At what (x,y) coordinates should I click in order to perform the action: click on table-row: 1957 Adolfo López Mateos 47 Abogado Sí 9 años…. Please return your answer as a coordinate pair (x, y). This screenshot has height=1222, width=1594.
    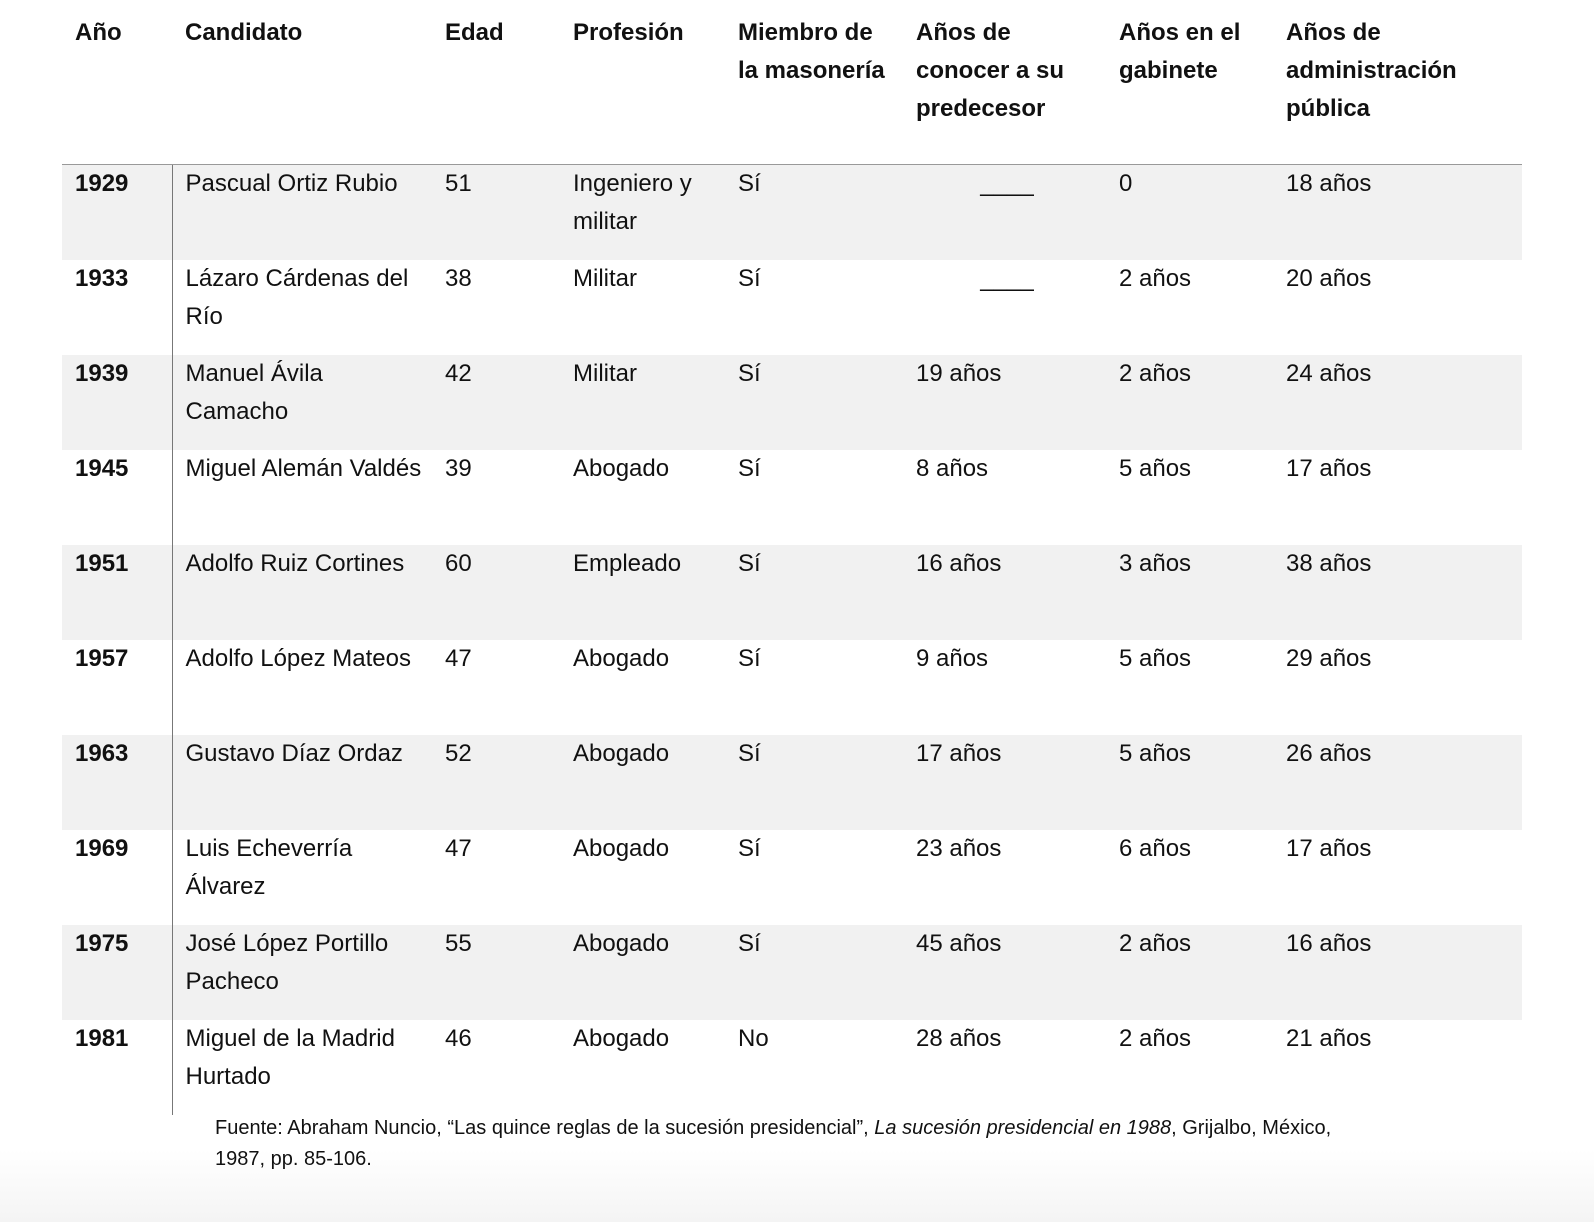
    Looking at the image, I should click on (792, 687).